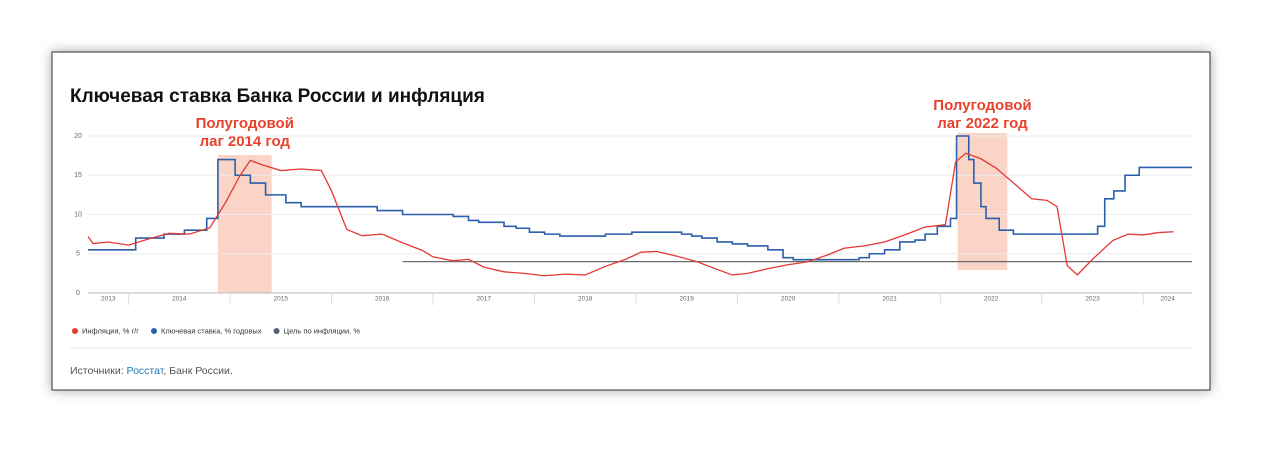 This screenshot has height=449, width=1280. I want to click on x-tick-label: 2019, so click(686, 299).